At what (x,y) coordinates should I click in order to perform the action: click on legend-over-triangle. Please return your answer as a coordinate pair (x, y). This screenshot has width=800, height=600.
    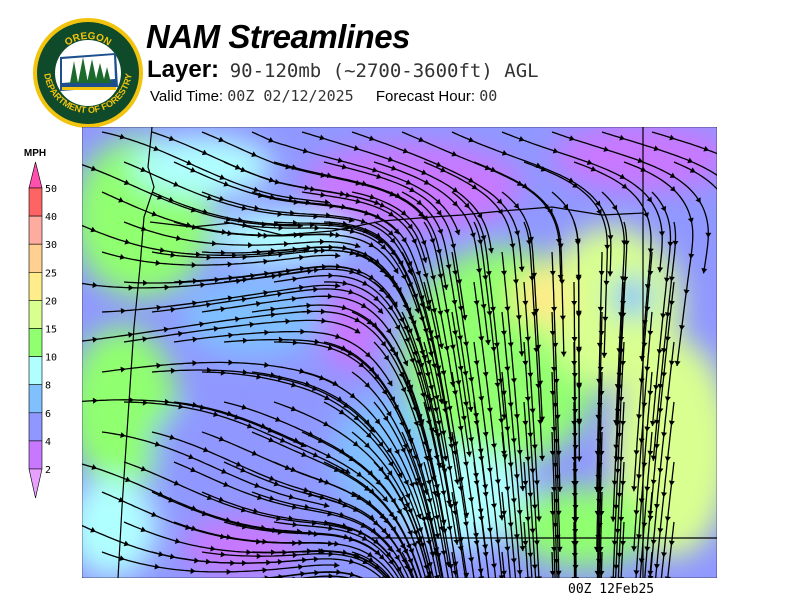
    Looking at the image, I should click on (35, 175).